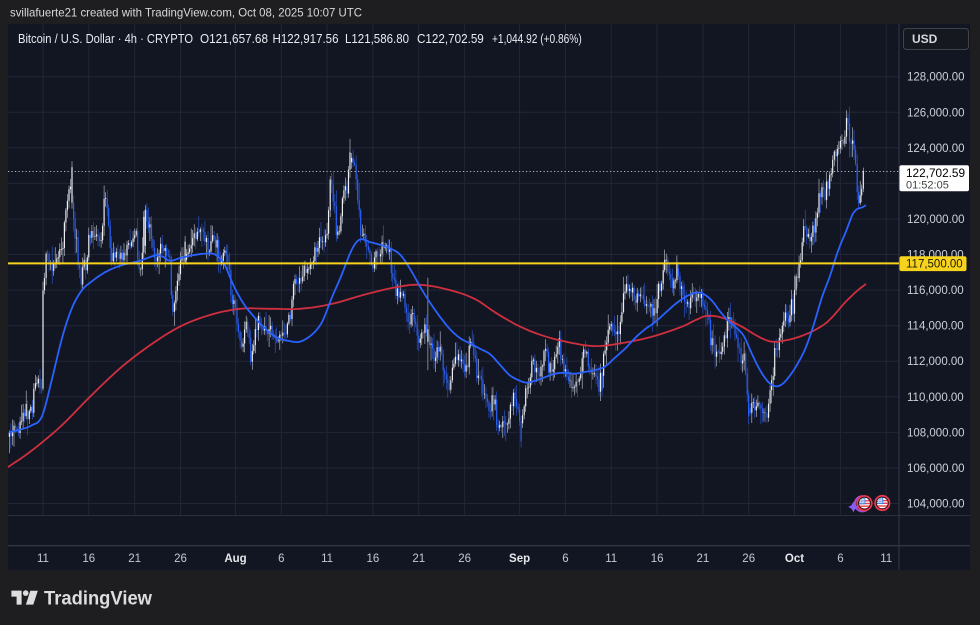 The image size is (980, 625). I want to click on svg-text: 122,702.59, so click(935, 173).